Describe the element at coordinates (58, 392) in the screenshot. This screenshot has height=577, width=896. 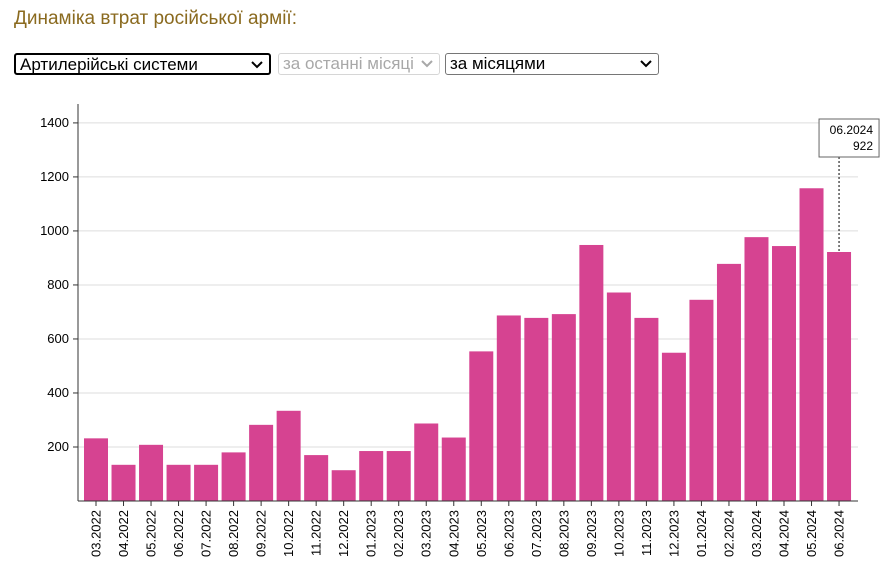
I see `y-tick-label: 400` at that location.